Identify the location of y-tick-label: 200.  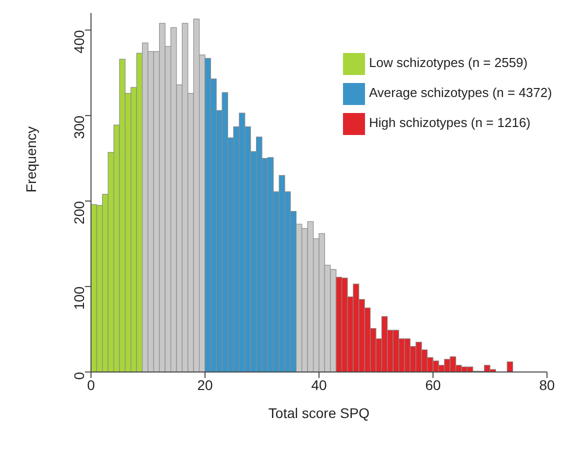
(78, 212).